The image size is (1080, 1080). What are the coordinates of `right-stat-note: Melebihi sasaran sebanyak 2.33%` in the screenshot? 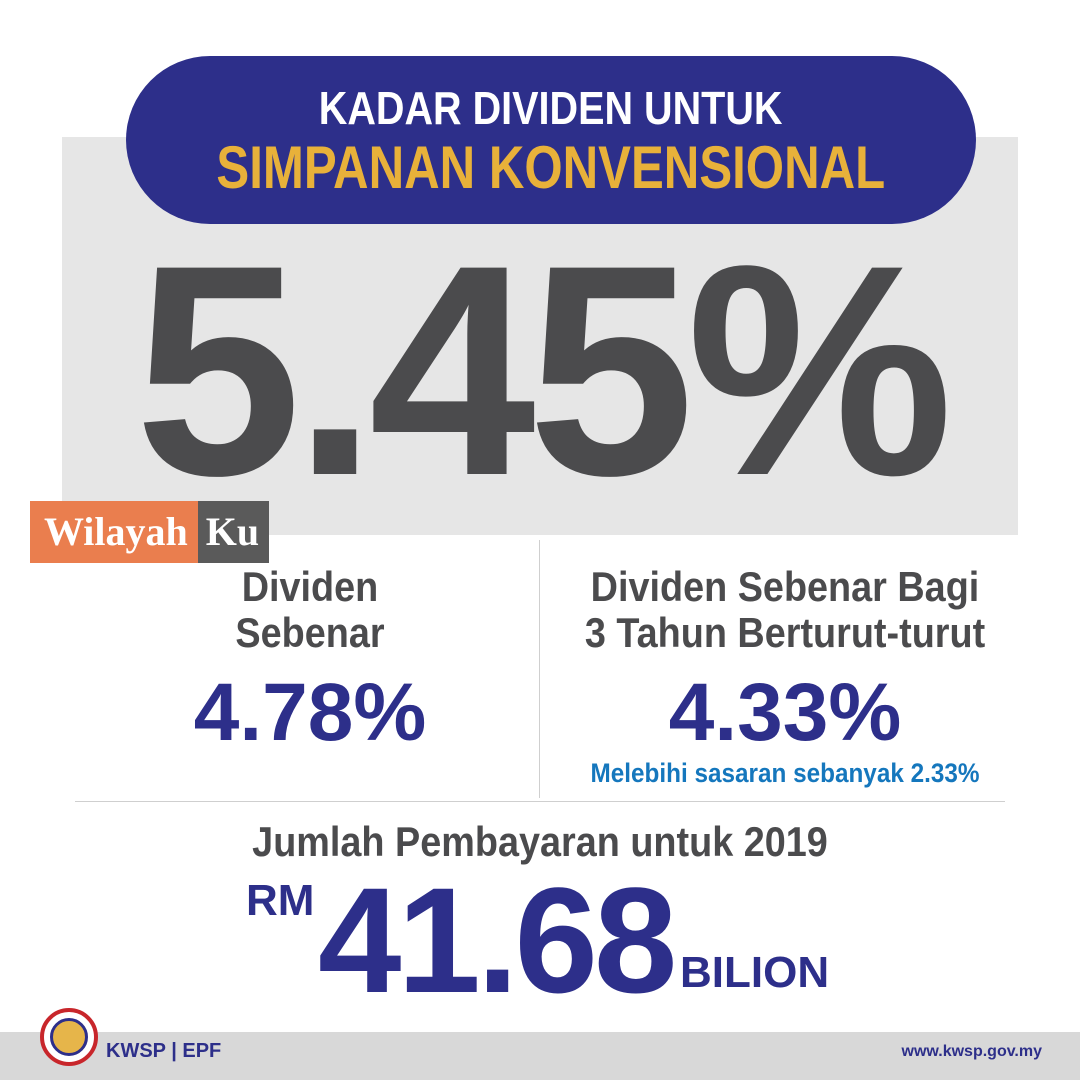 It's located at (785, 773).